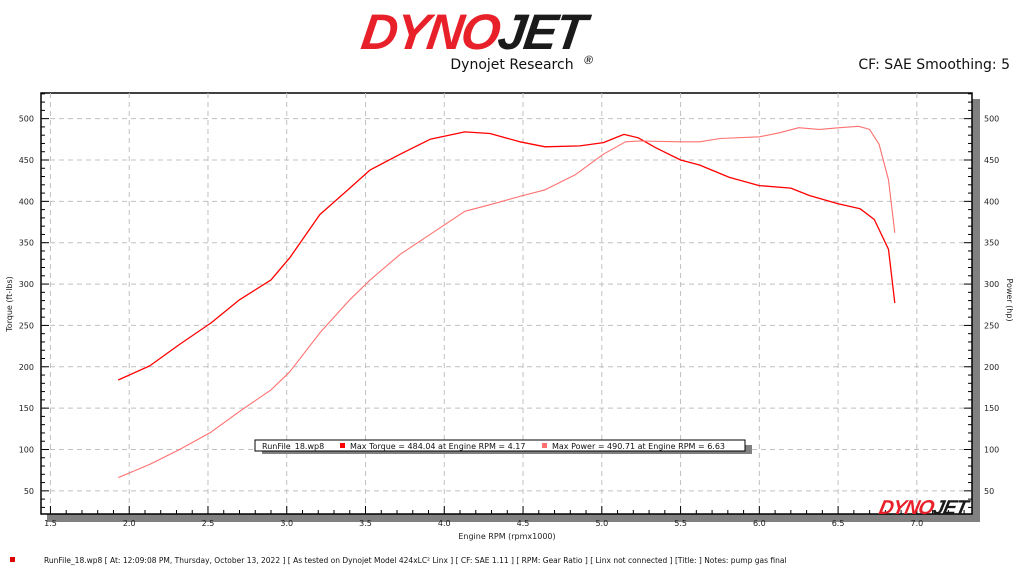  Describe the element at coordinates (437, 446) in the screenshot. I see `legend-torque: Max Torque = 484.04 at Engine RPM = 4.17` at that location.